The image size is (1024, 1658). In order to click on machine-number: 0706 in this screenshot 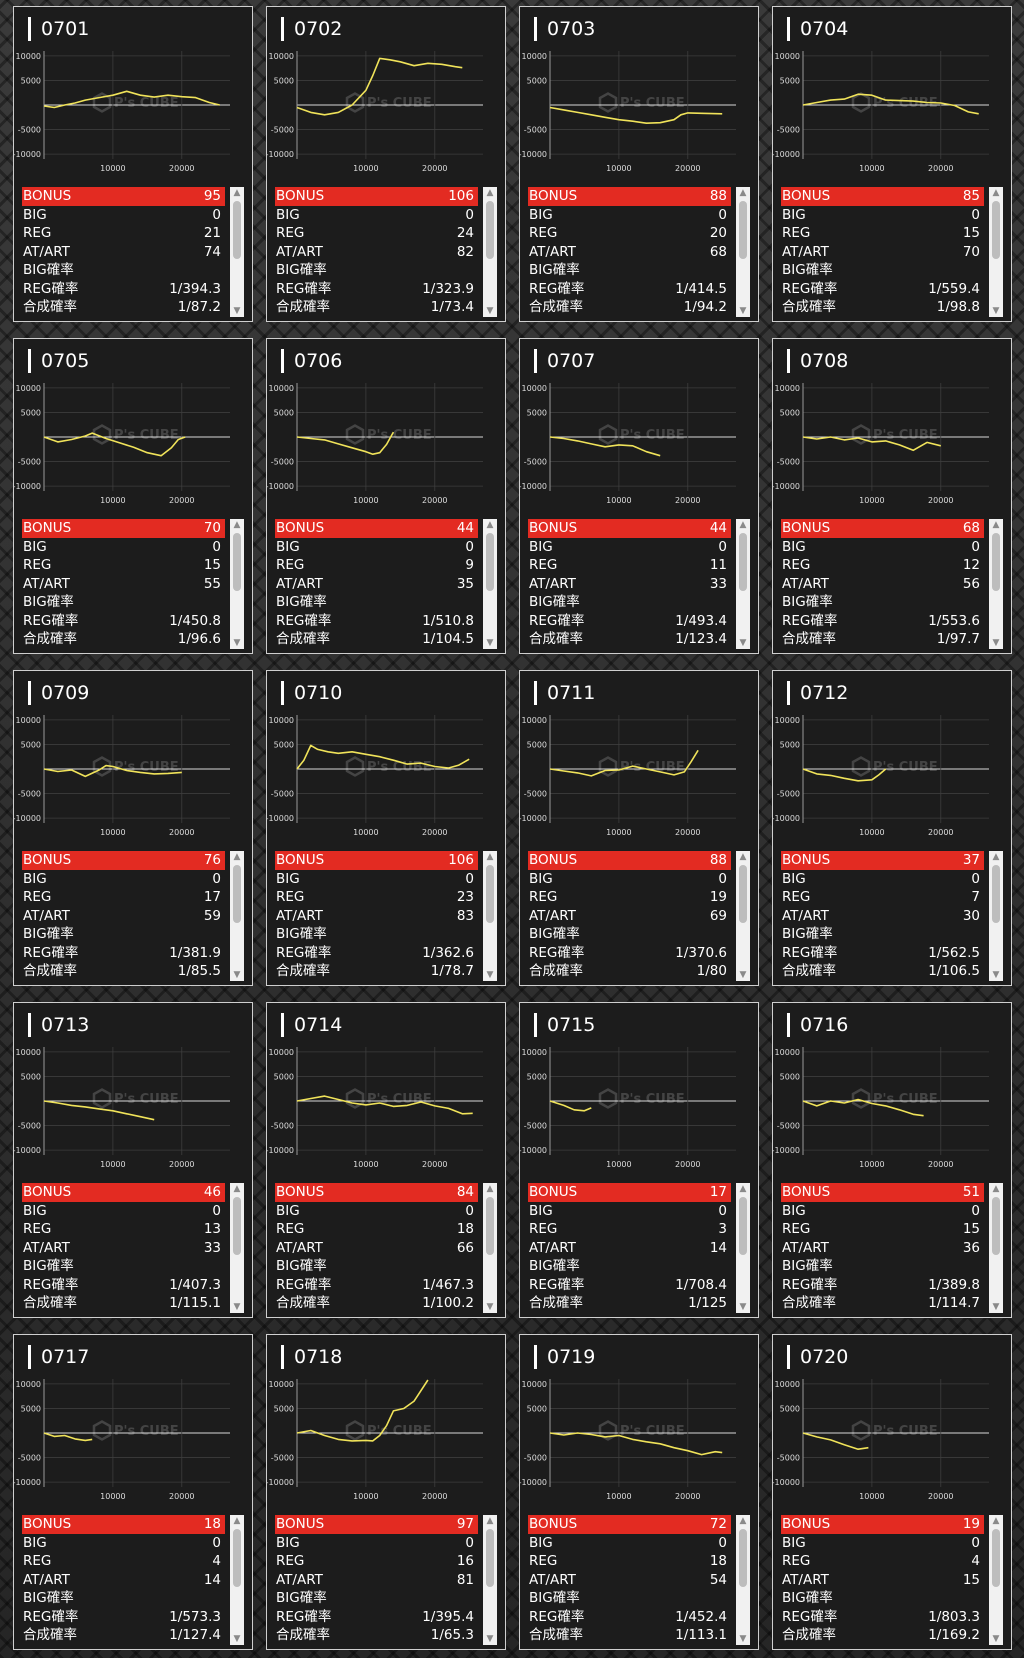, I will do `click(311, 361)`.